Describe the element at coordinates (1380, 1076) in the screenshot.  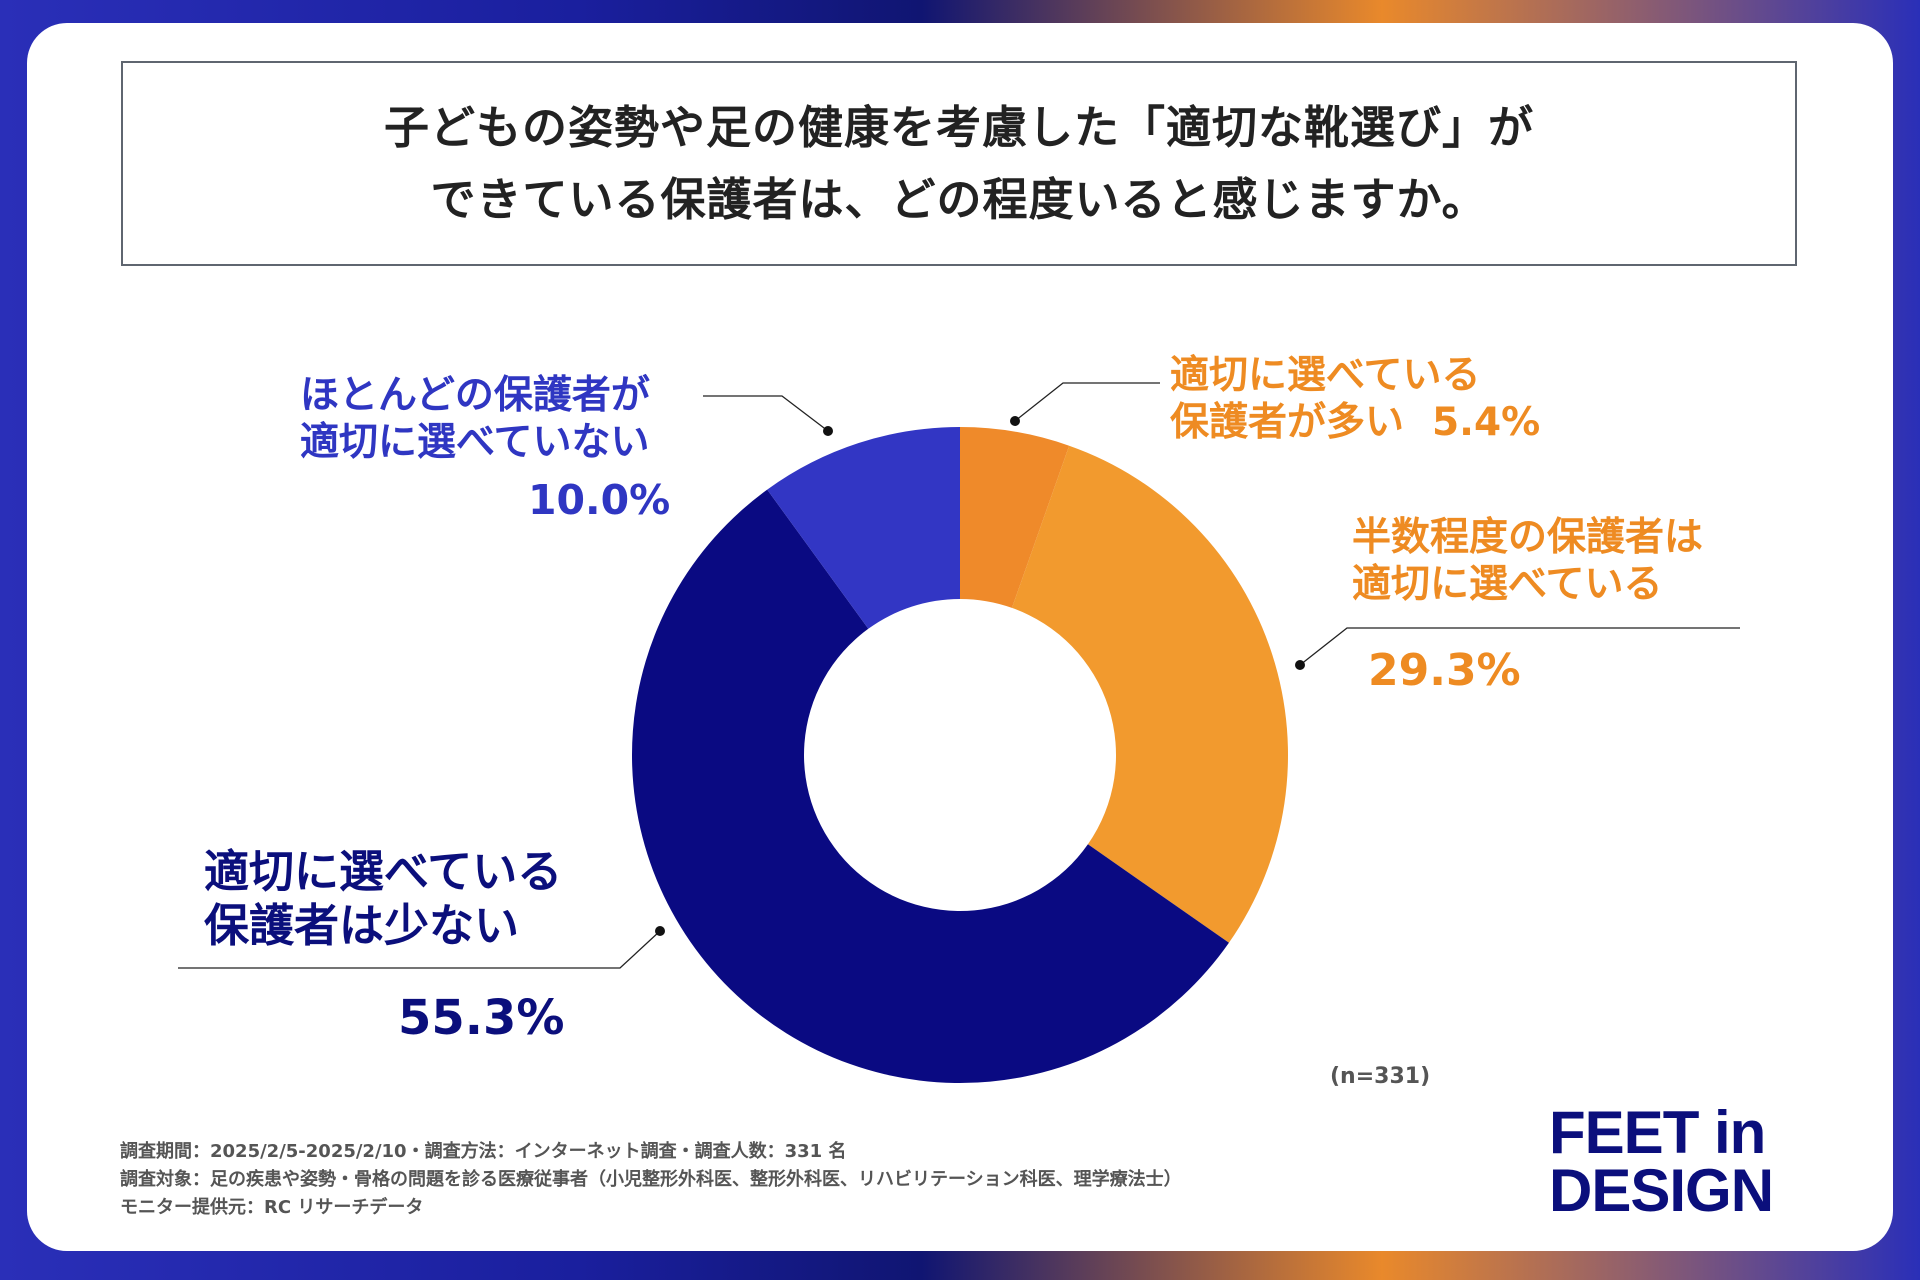
I see `sample-size-label: (n=331)` at that location.